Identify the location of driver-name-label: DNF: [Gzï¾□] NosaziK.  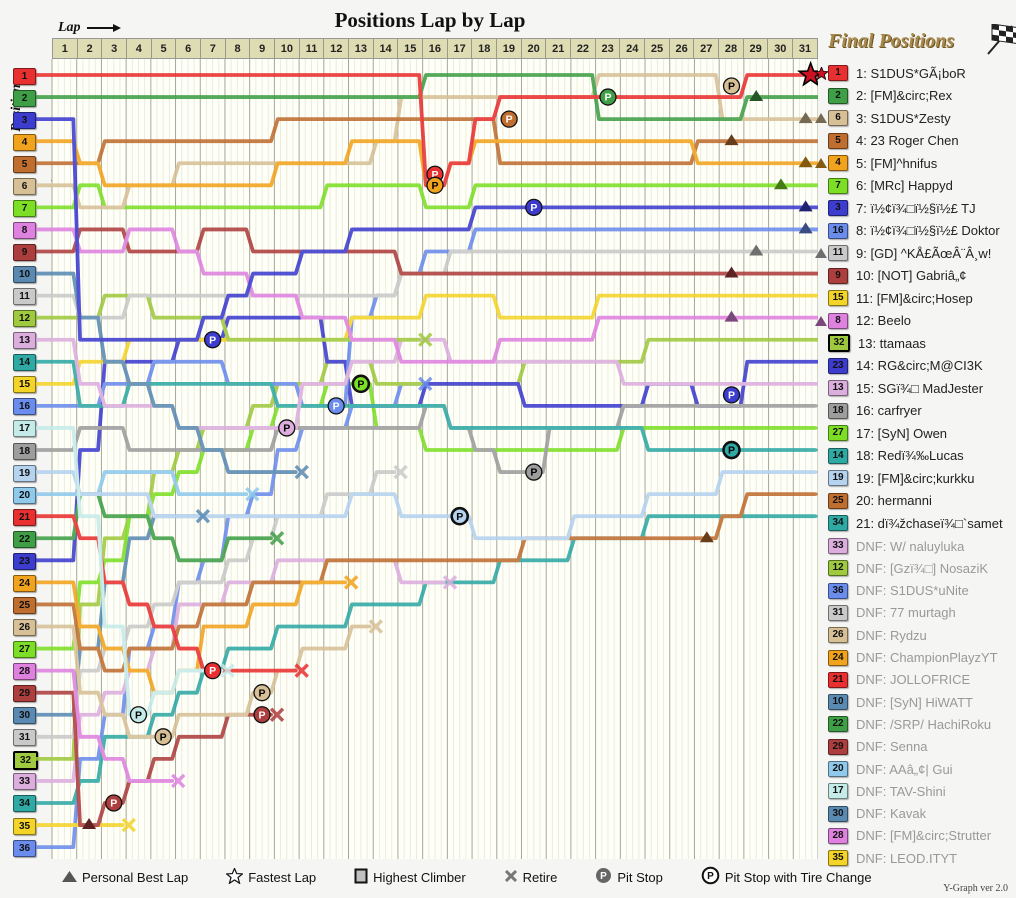
(922, 568).